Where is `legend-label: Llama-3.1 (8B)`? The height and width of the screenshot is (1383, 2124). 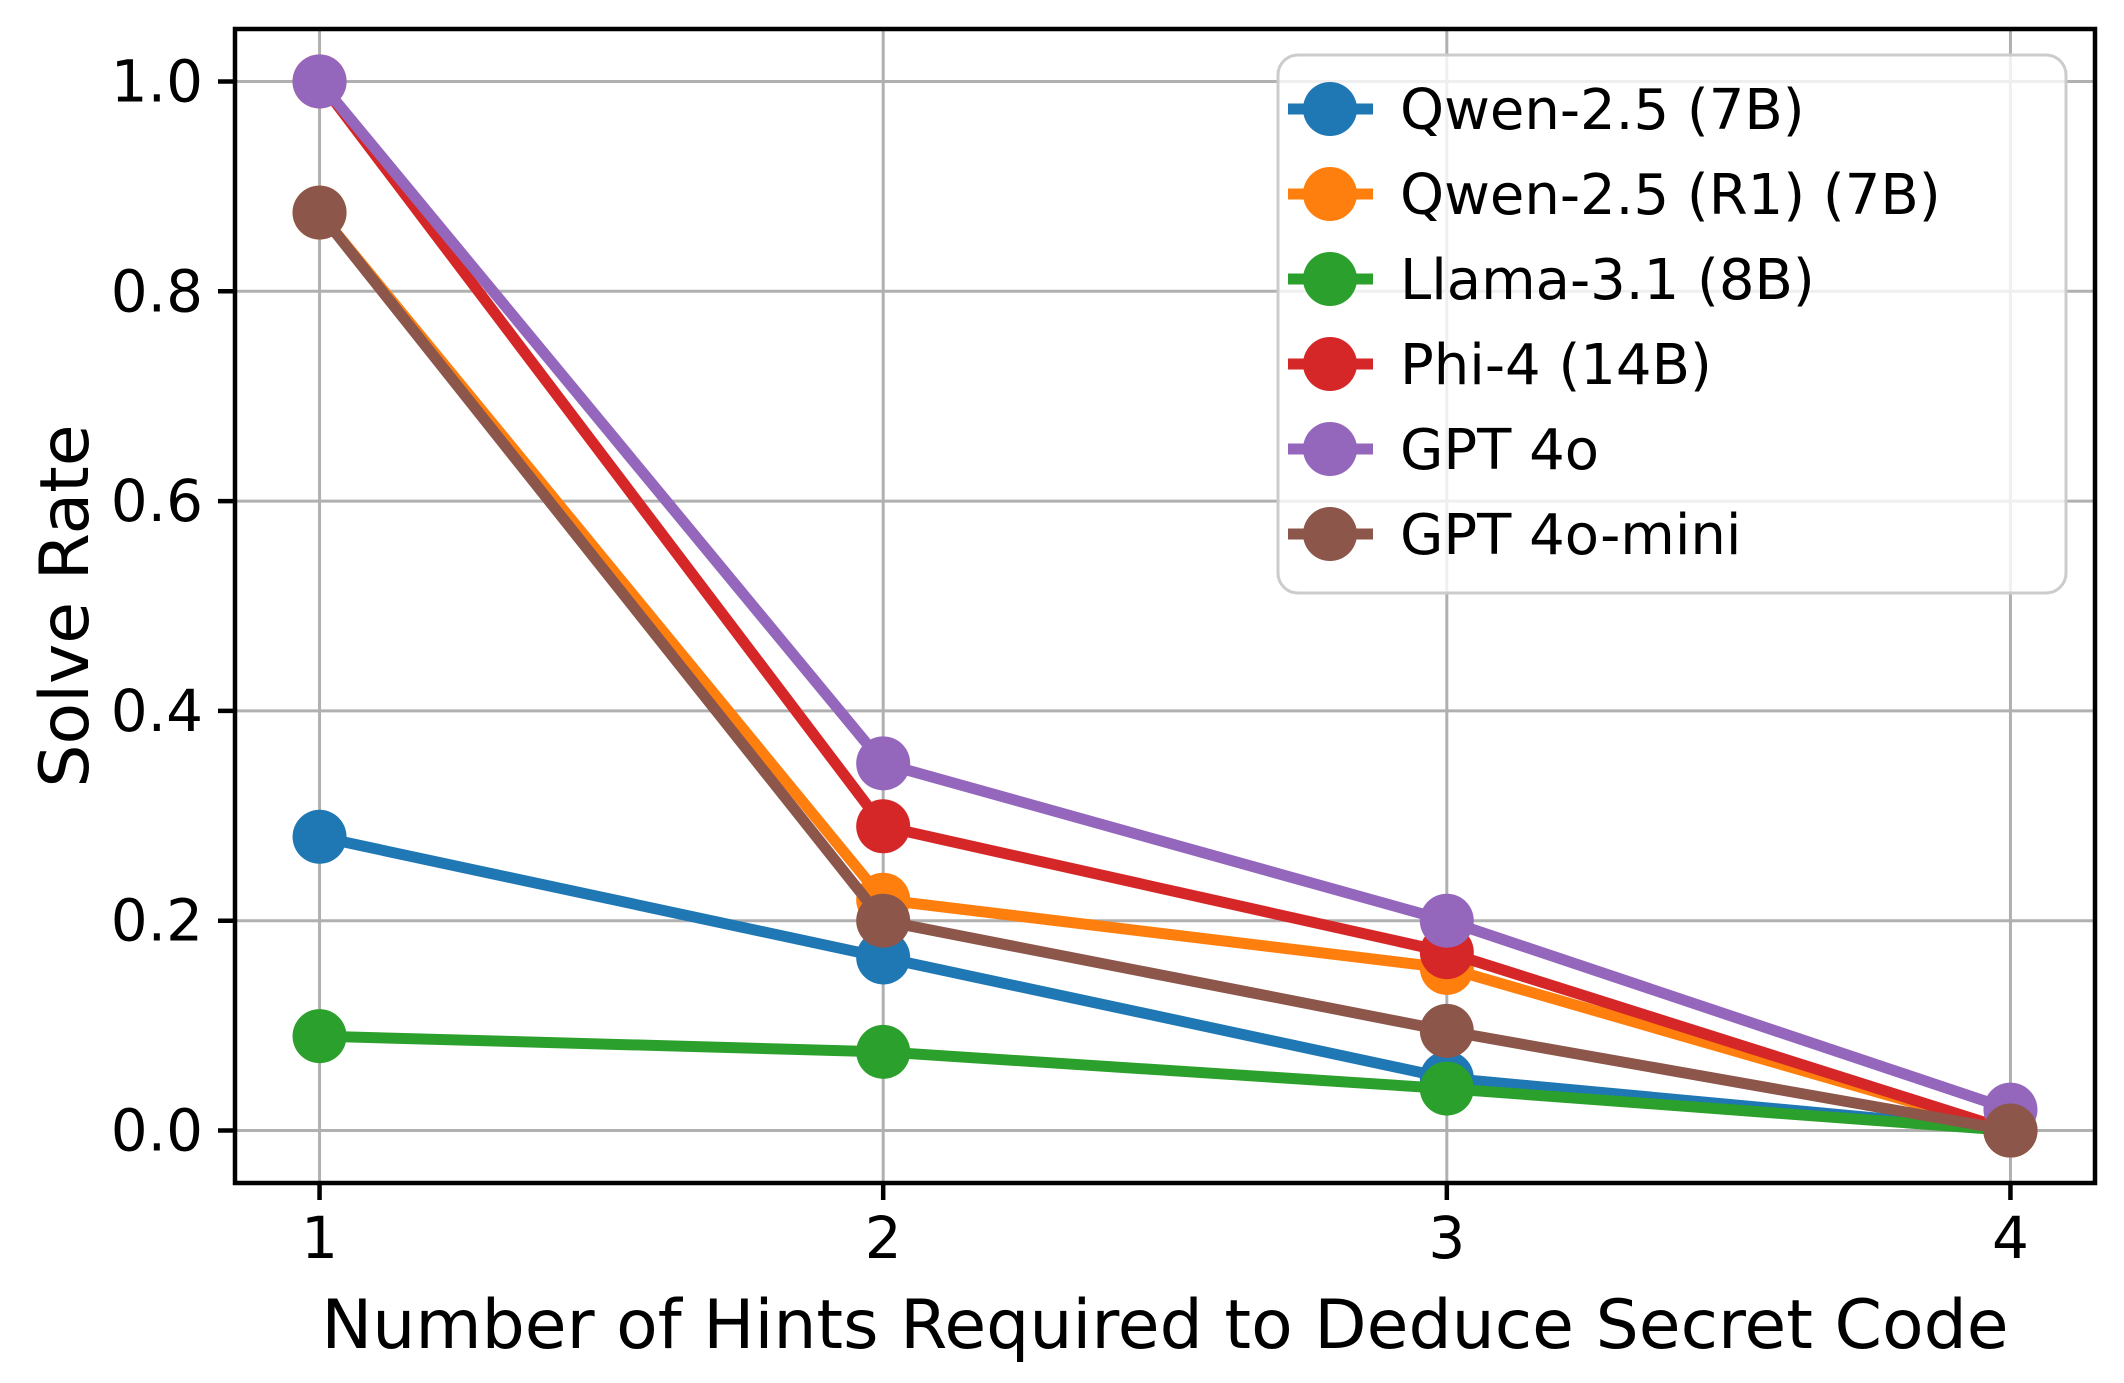 legend-label: Llama-3.1 (8B) is located at coordinates (1607, 280).